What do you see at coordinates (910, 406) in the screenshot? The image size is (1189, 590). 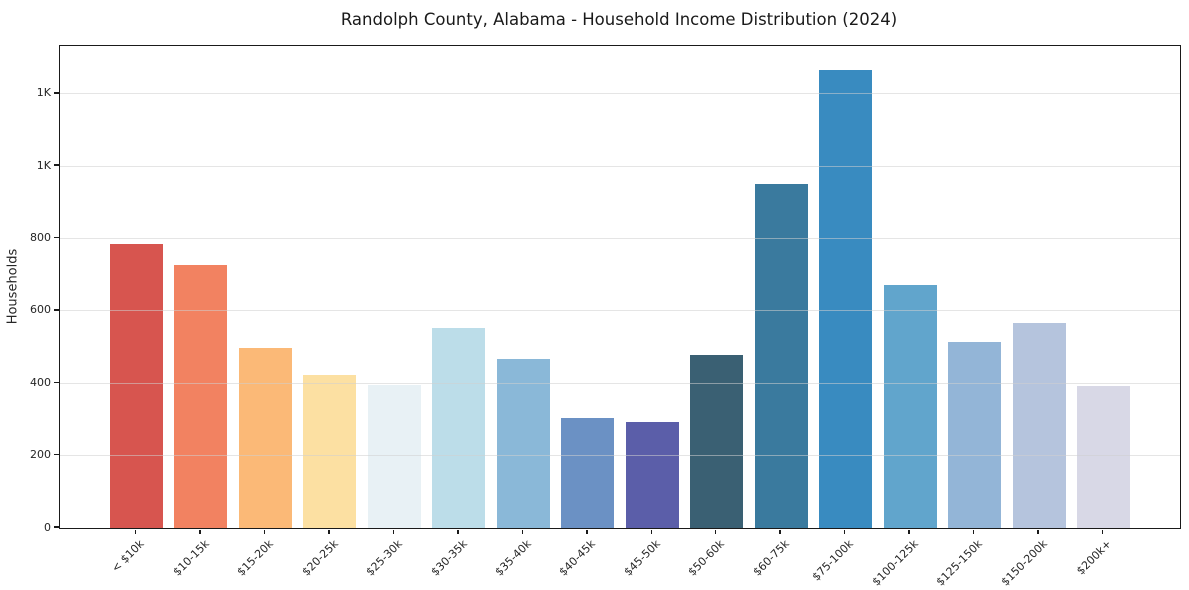 I see `bar-100-125k` at bounding box center [910, 406].